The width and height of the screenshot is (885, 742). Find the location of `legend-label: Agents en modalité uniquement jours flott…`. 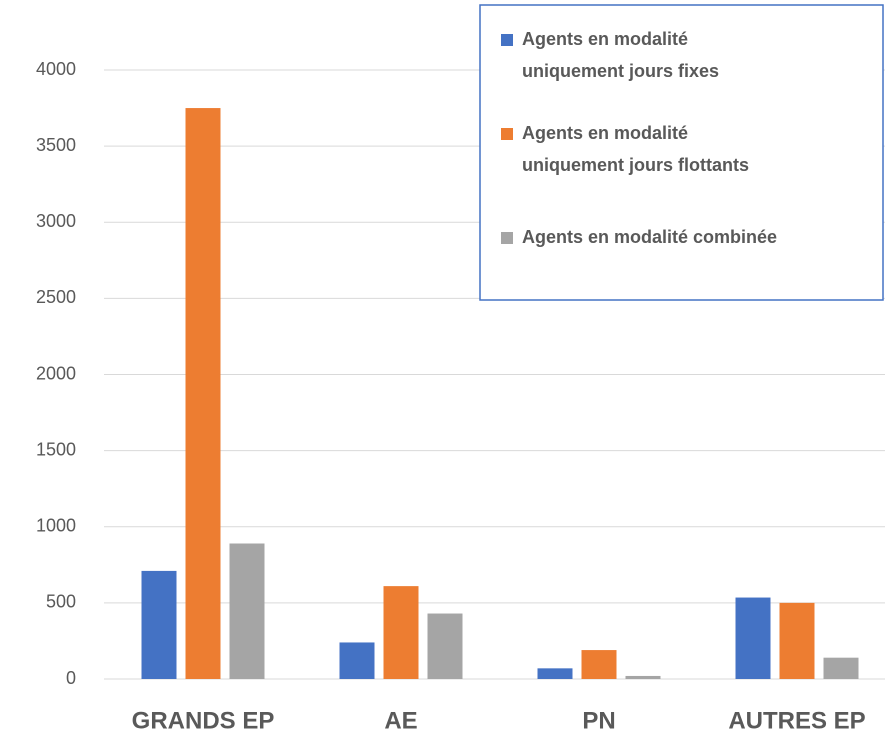

legend-label: Agents en modalité uniquement jours flott… is located at coordinates (635, 149).